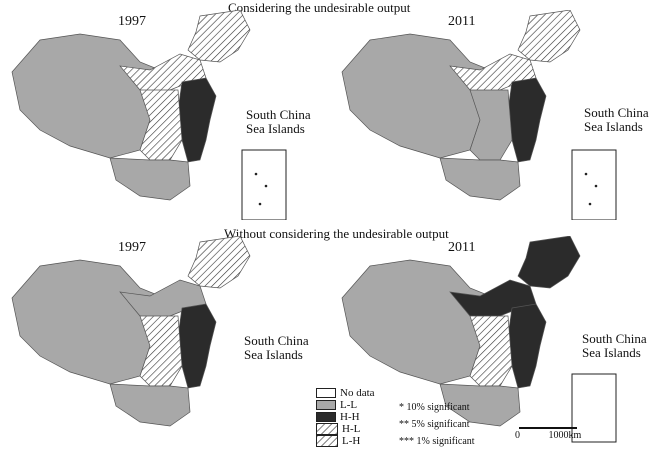 The width and height of the screenshot is (650, 451). Describe the element at coordinates (434, 424) in the screenshot. I see `sig-5: ** 5% significant` at that location.